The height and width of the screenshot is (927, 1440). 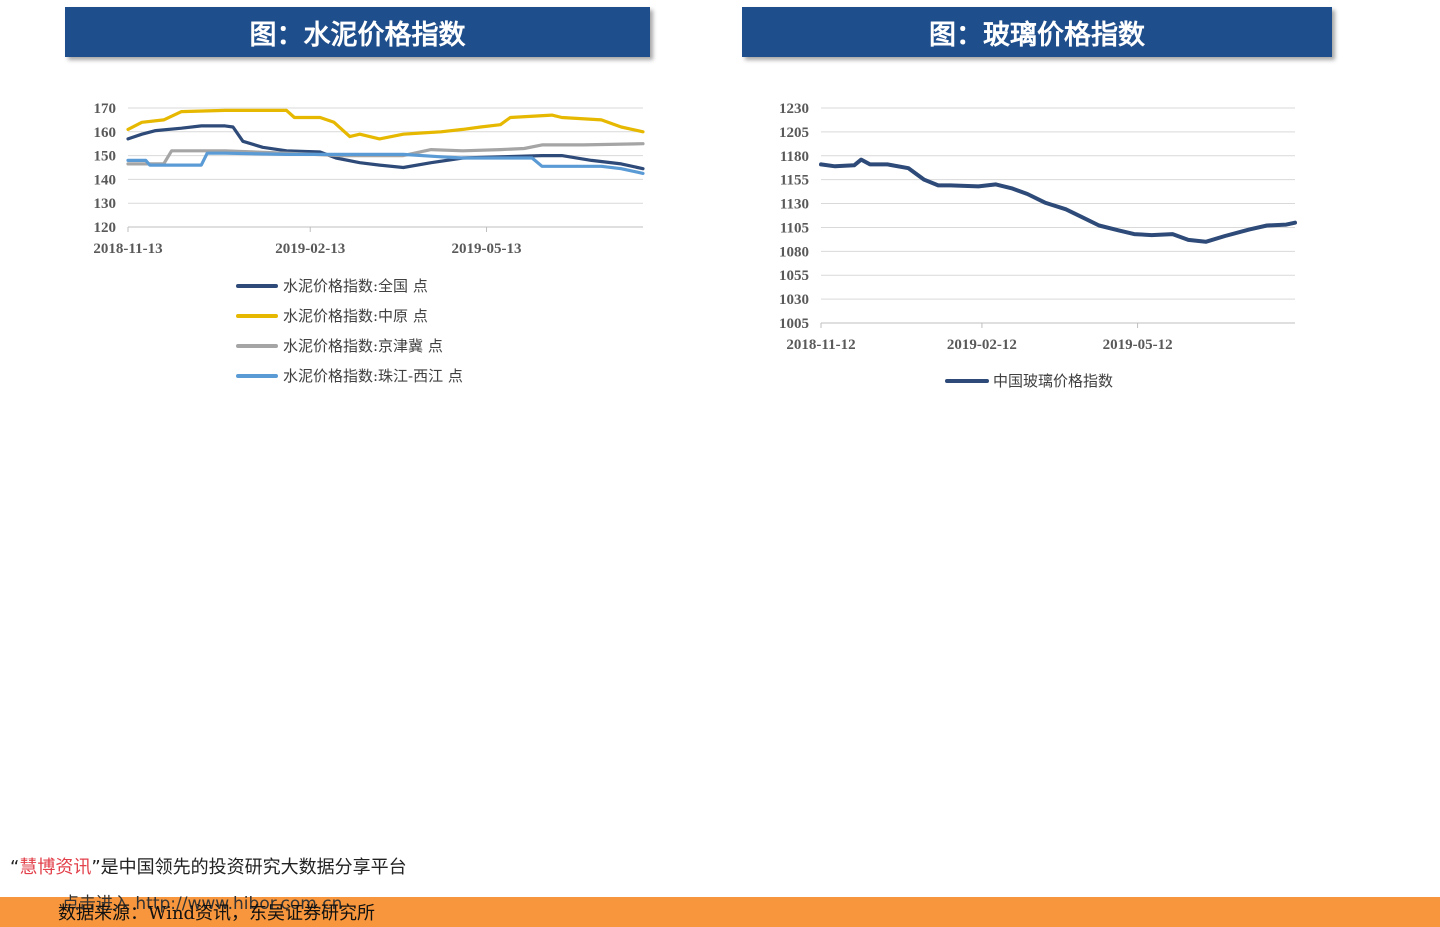 I want to click on y-tick-label: 1205, so click(x=794, y=133).